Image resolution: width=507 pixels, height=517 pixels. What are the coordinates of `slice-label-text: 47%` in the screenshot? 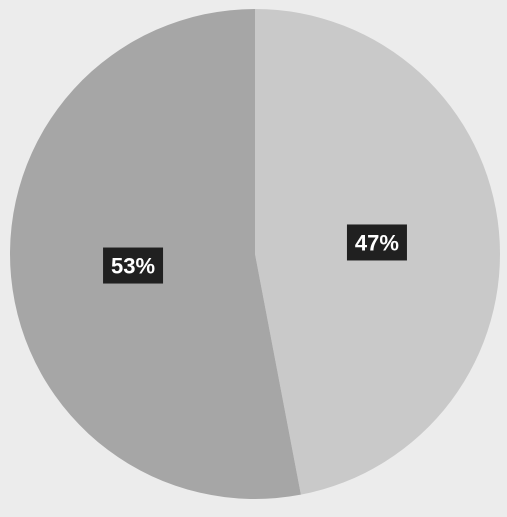 It's located at (377, 242).